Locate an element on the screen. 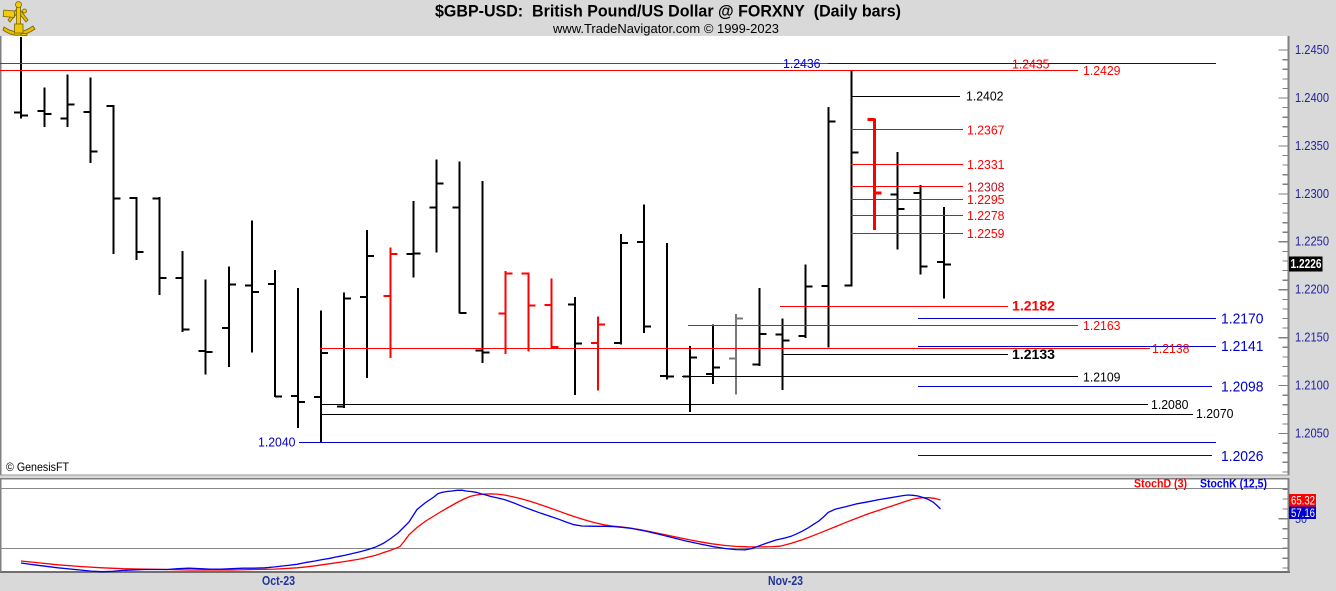 This screenshot has width=1336, height=591. svg-text: 1.2308 is located at coordinates (986, 186).